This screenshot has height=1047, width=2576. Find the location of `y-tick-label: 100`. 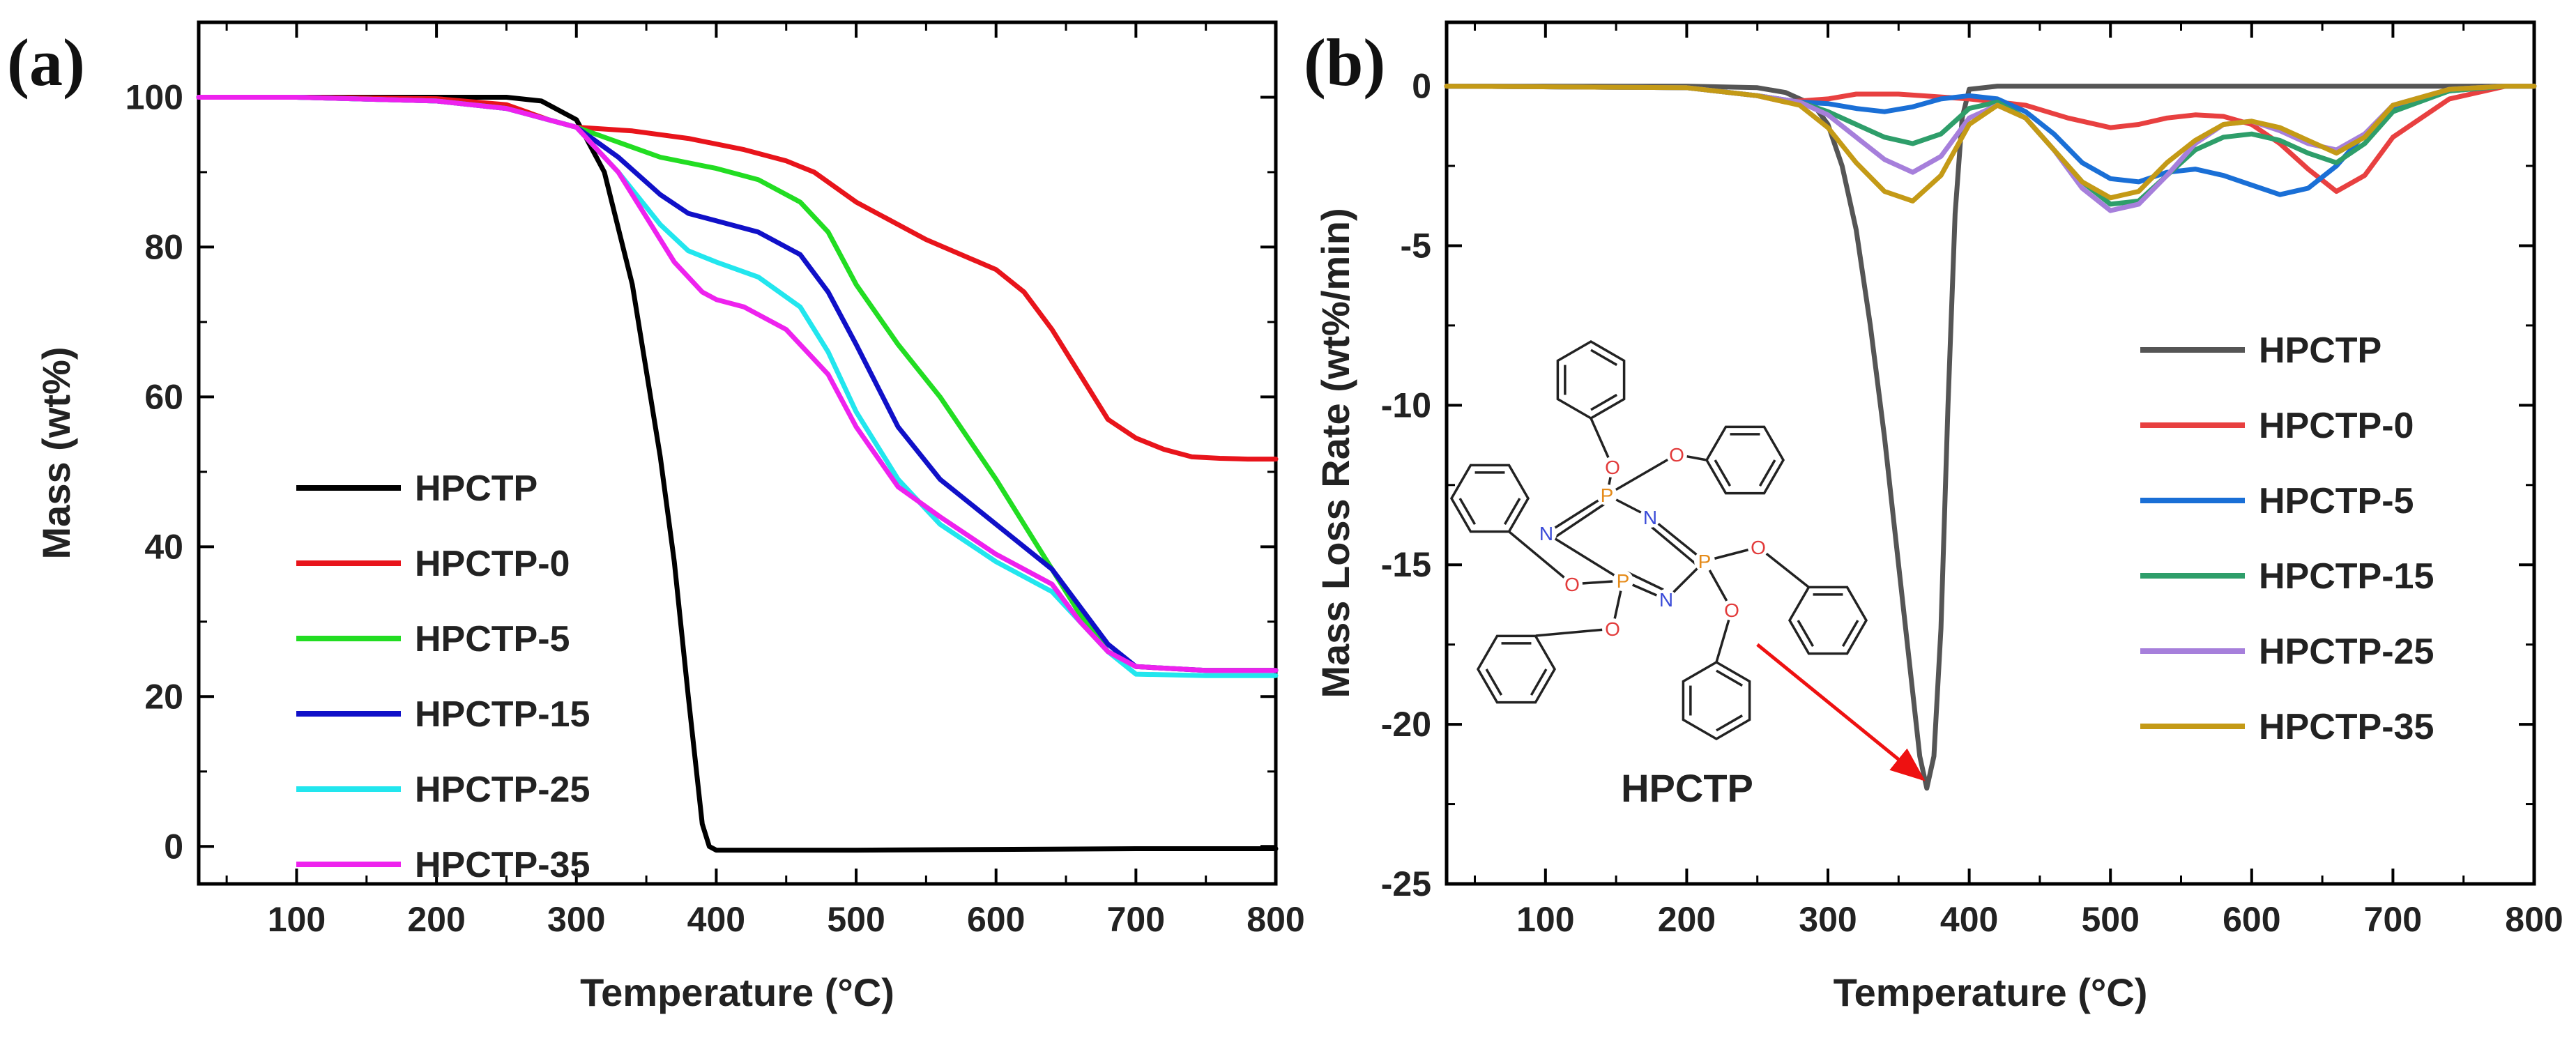

y-tick-label: 100 is located at coordinates (154, 97).